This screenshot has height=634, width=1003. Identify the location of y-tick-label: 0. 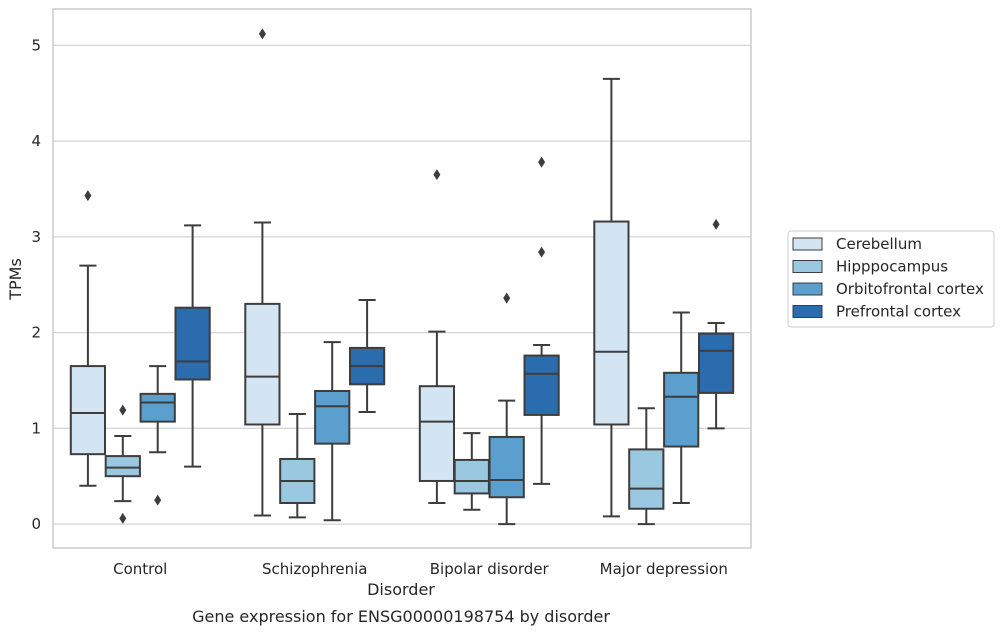
(36, 524).